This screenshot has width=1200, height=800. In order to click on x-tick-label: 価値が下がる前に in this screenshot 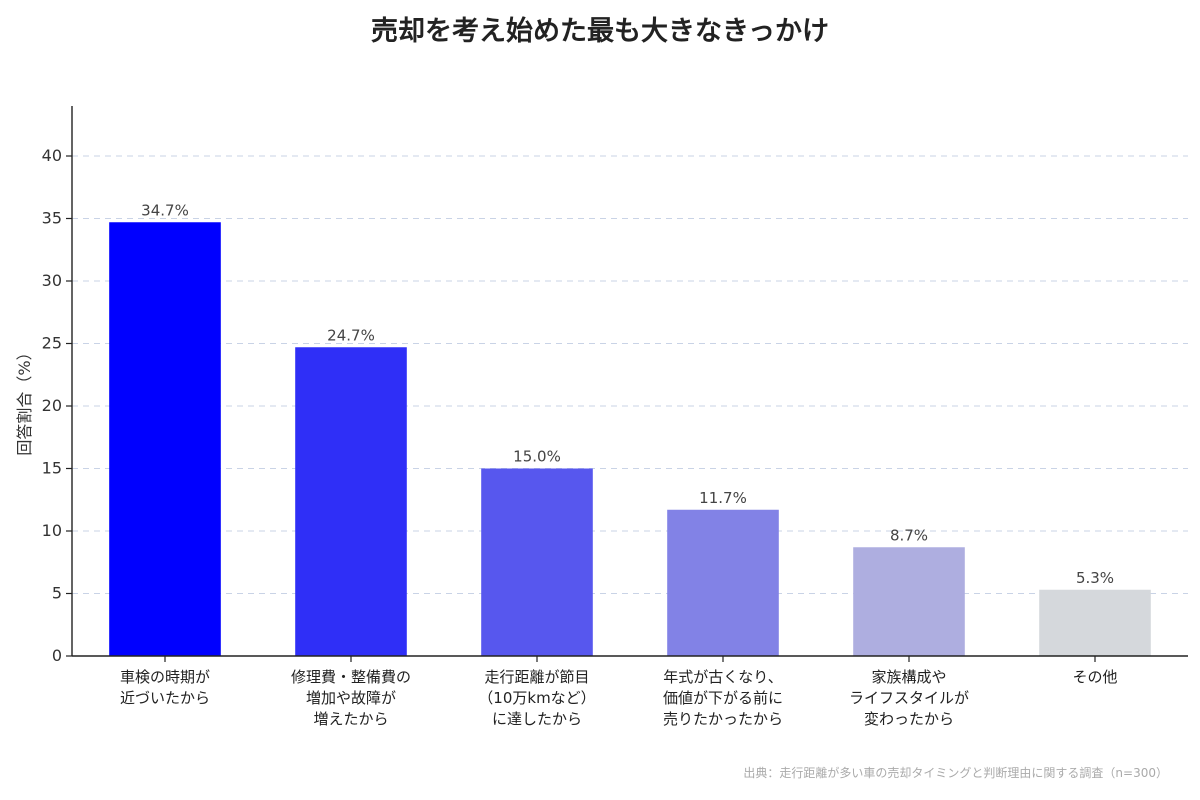, I will do `click(723, 698)`.